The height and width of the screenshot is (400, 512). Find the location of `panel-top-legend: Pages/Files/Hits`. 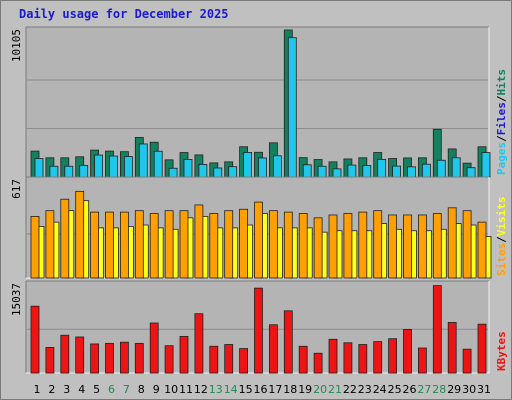

panel-top-legend: Pages/Files/Hits is located at coordinates (501, 122).